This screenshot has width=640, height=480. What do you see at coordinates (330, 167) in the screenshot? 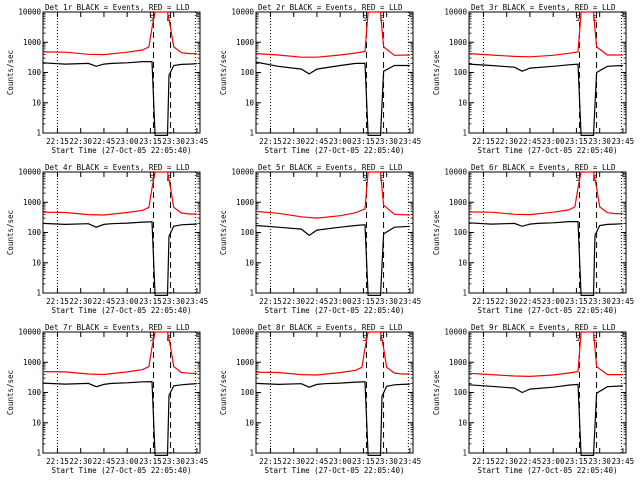
I see `chart-title: Det 5r BLACK = Events, RED = LLD` at bounding box center [330, 167].